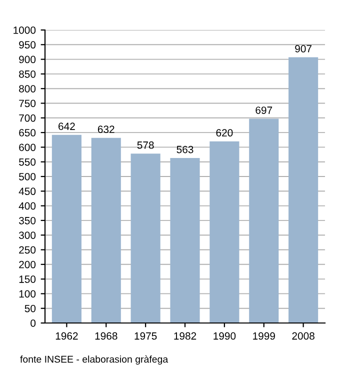 This screenshot has height=373, width=350. Describe the element at coordinates (27, 45) in the screenshot. I see `y-tick-label: 950` at that location.